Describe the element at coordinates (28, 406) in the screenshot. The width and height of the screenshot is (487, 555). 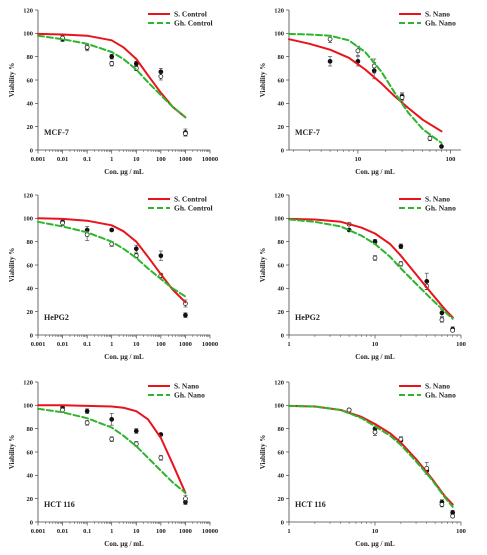
I see `y-tick-label: 100` at that location.